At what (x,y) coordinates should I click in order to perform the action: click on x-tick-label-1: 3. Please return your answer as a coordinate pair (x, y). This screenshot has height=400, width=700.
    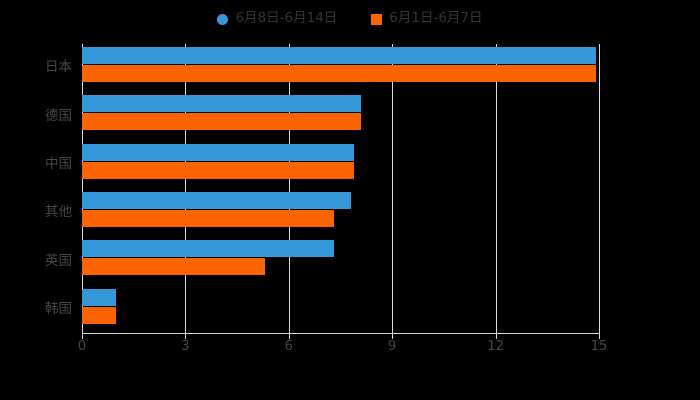
    Looking at the image, I should click on (185, 346).